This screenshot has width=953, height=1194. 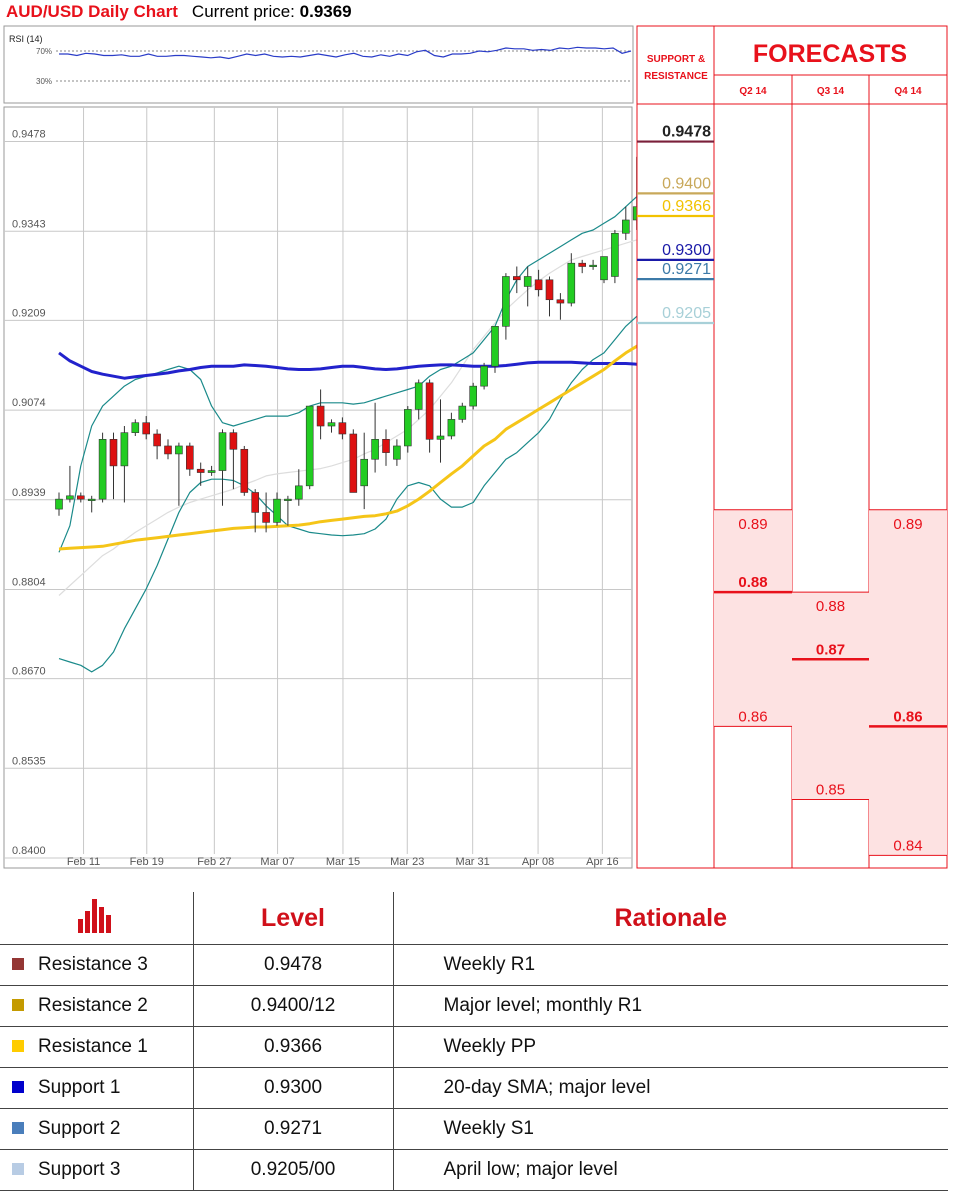 I want to click on y-tick-label: 0.8400, so click(x=29, y=851).